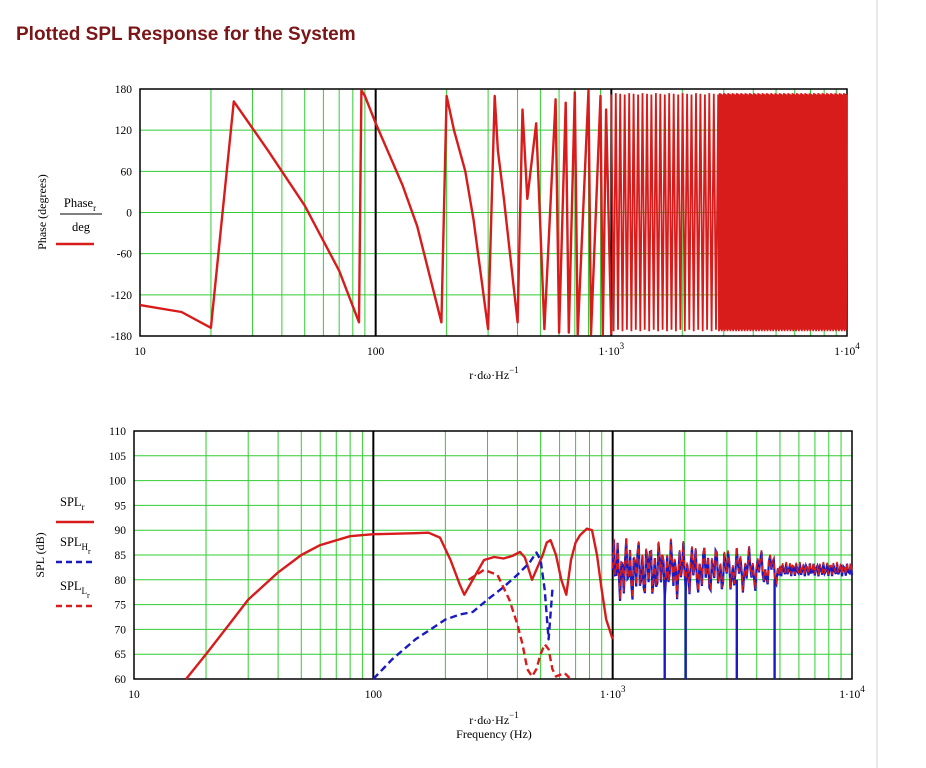 Image resolution: width=926 pixels, height=768 pixels. I want to click on legend-denominator: deg, so click(81, 227).